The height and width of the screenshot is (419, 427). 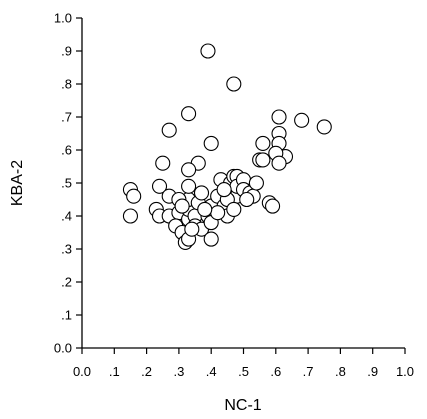 I want to click on x-tick-label: 1.0, so click(x=405, y=371).